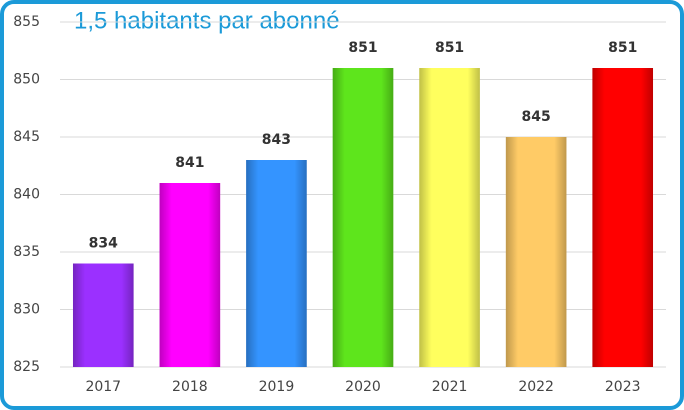 This screenshot has height=410, width=684. What do you see at coordinates (26, 22) in the screenshot?
I see `y-tick-label: 855` at bounding box center [26, 22].